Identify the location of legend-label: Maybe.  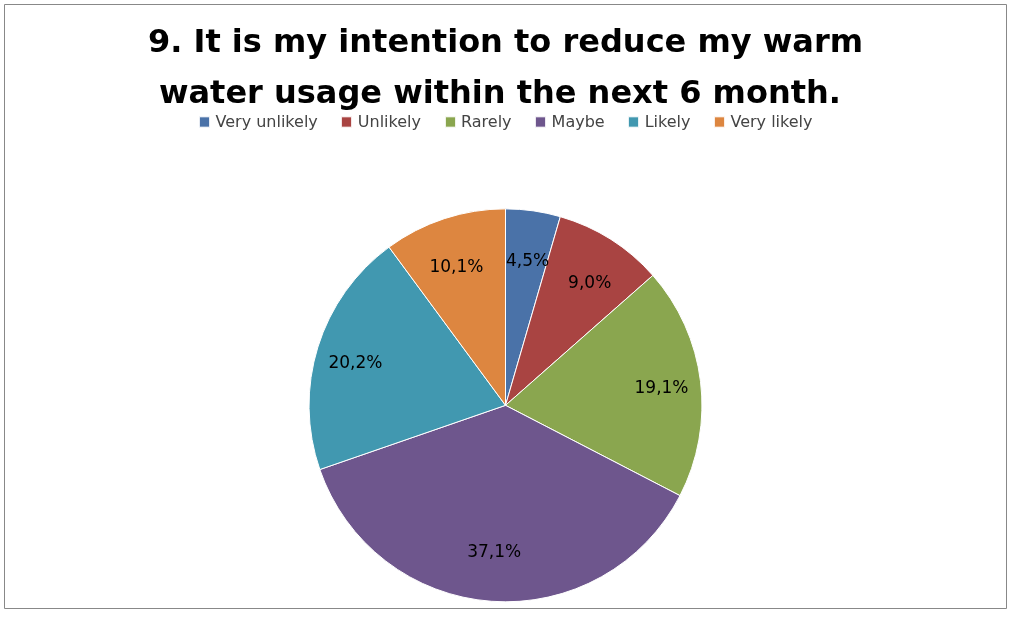
(578, 121).